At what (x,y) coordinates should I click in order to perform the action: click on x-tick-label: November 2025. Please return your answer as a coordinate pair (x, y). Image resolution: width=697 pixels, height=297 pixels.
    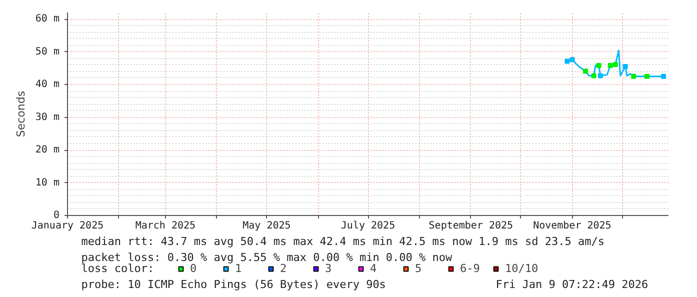
    Looking at the image, I should click on (572, 226).